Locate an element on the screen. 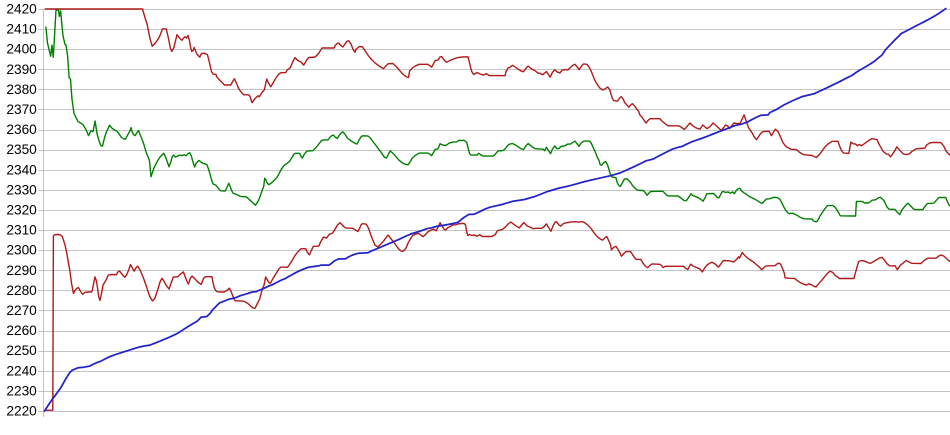 The width and height of the screenshot is (950, 435). svg-text: 2260 is located at coordinates (21, 330).